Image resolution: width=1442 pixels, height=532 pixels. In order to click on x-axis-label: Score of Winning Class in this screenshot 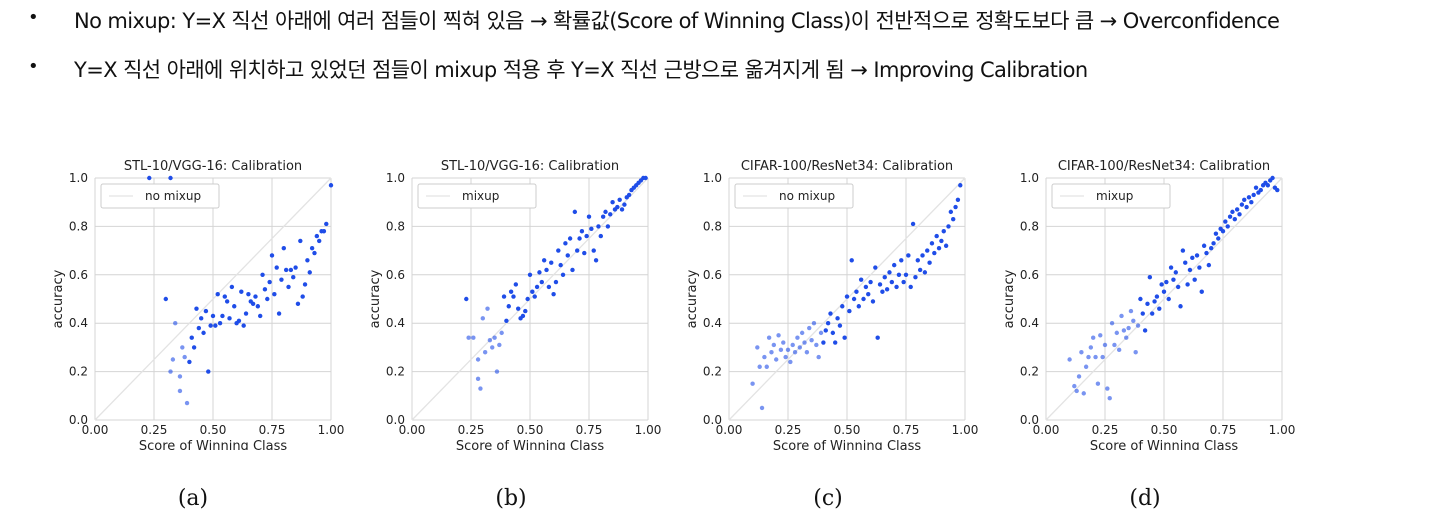, I will do `click(213, 444)`.